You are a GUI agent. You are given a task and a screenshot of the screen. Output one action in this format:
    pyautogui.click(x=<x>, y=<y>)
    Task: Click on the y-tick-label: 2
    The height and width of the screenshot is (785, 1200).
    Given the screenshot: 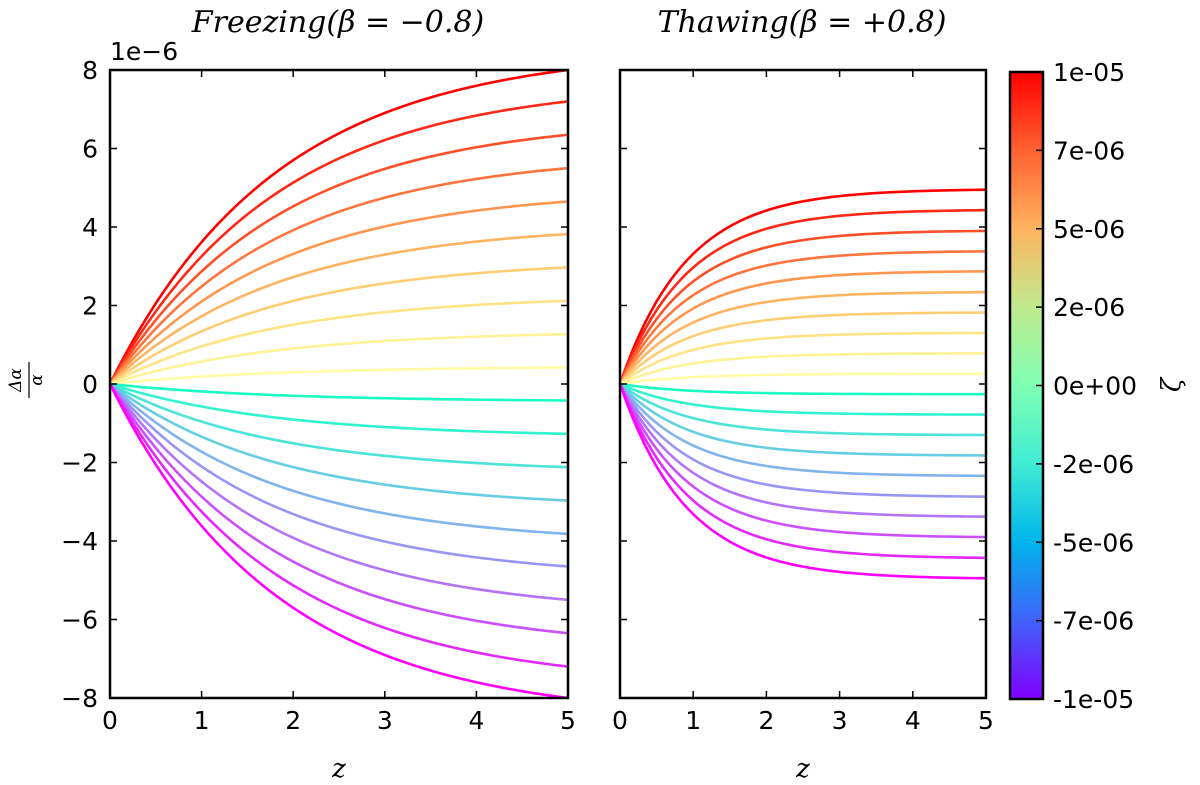 What is the action you would take?
    pyautogui.click(x=90, y=306)
    